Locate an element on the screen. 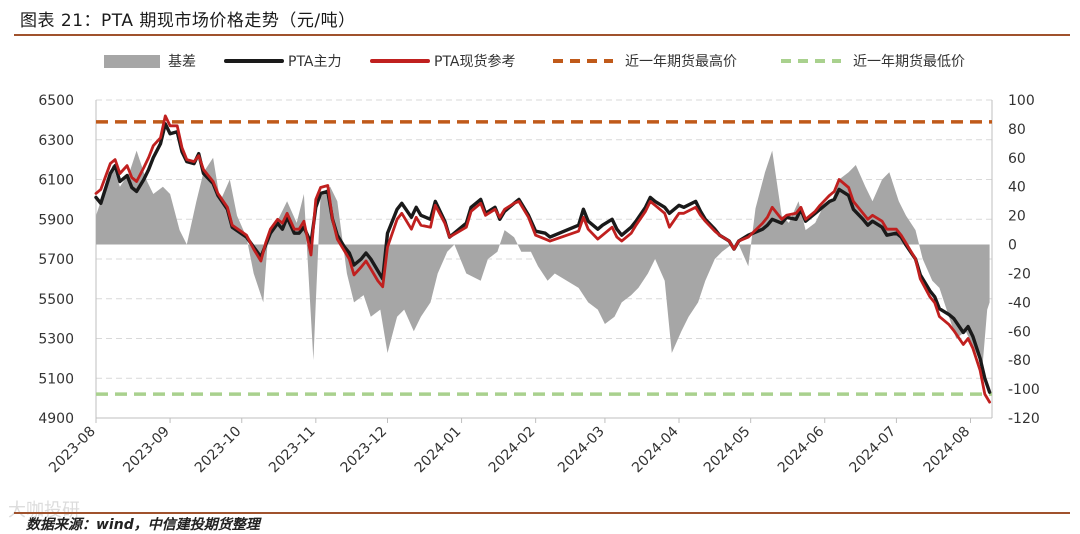 This screenshot has width=1080, height=534. legend: 基差 PTA主力 PTA现货参考 近一年期货最高价 近一年期货最低价 is located at coordinates (534, 61).